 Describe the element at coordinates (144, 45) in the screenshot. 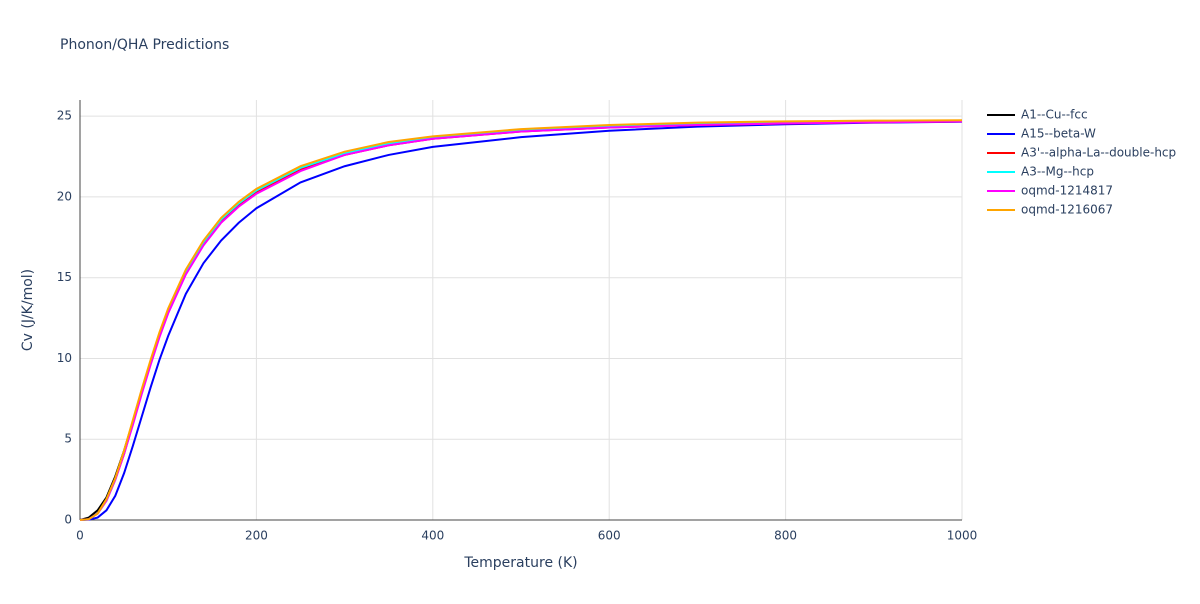

I see `chart-title: Phonon/QHA Predictions` at that location.